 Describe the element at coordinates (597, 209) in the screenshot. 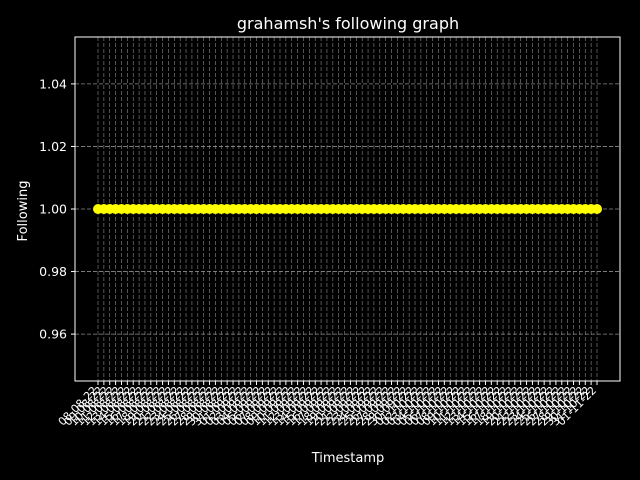

I see `data-point` at that location.